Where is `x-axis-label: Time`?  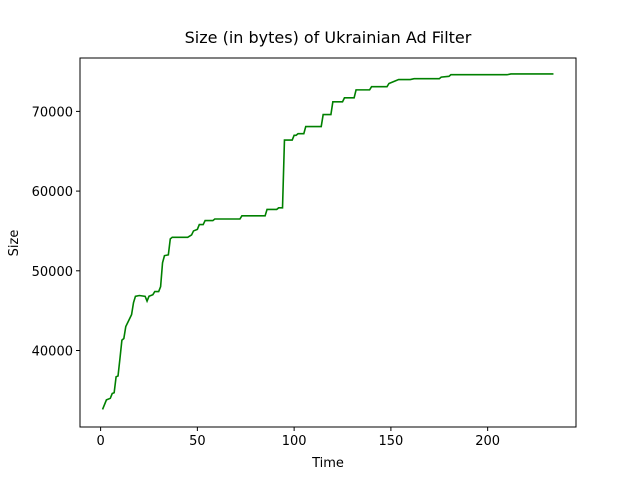
x-axis-label: Time is located at coordinates (327, 463).